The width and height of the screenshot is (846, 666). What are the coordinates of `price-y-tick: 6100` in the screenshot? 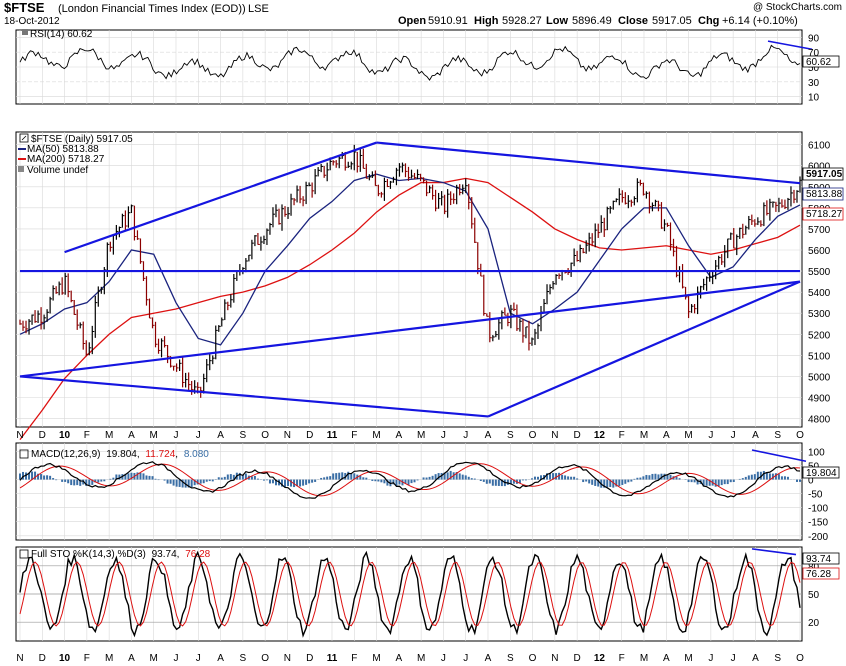 It's located at (819, 146).